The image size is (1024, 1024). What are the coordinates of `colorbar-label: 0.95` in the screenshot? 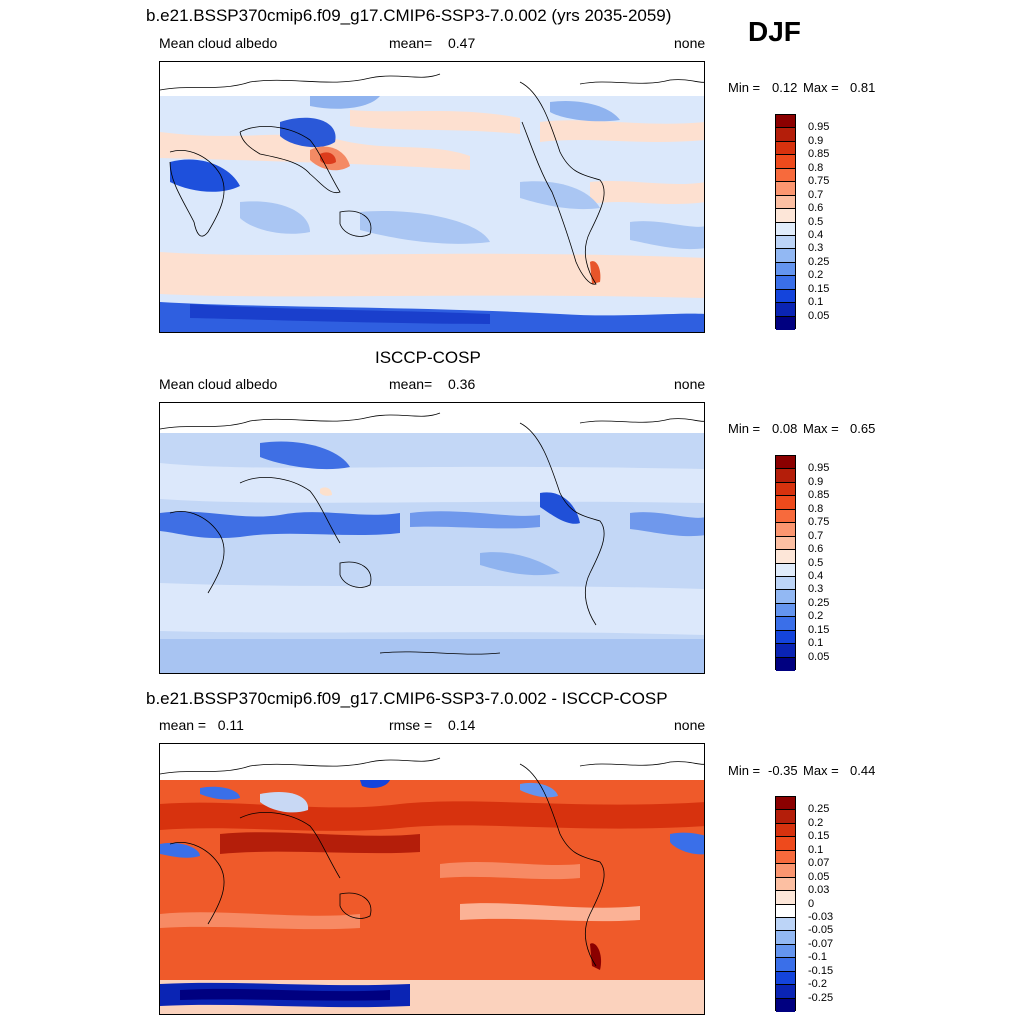 It's located at (819, 468).